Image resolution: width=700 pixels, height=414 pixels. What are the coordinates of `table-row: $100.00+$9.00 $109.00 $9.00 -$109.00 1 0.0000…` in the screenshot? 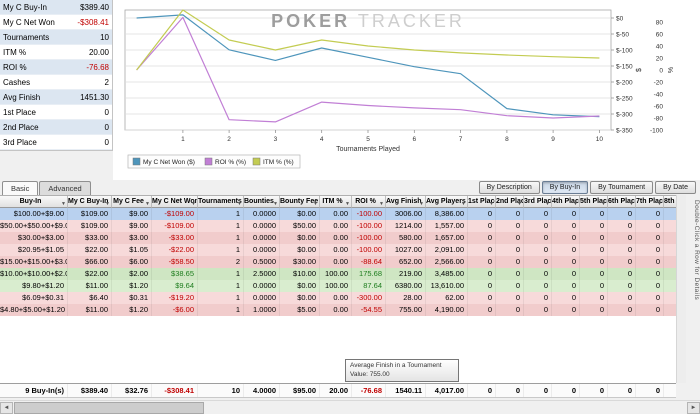 It's located at (338, 214).